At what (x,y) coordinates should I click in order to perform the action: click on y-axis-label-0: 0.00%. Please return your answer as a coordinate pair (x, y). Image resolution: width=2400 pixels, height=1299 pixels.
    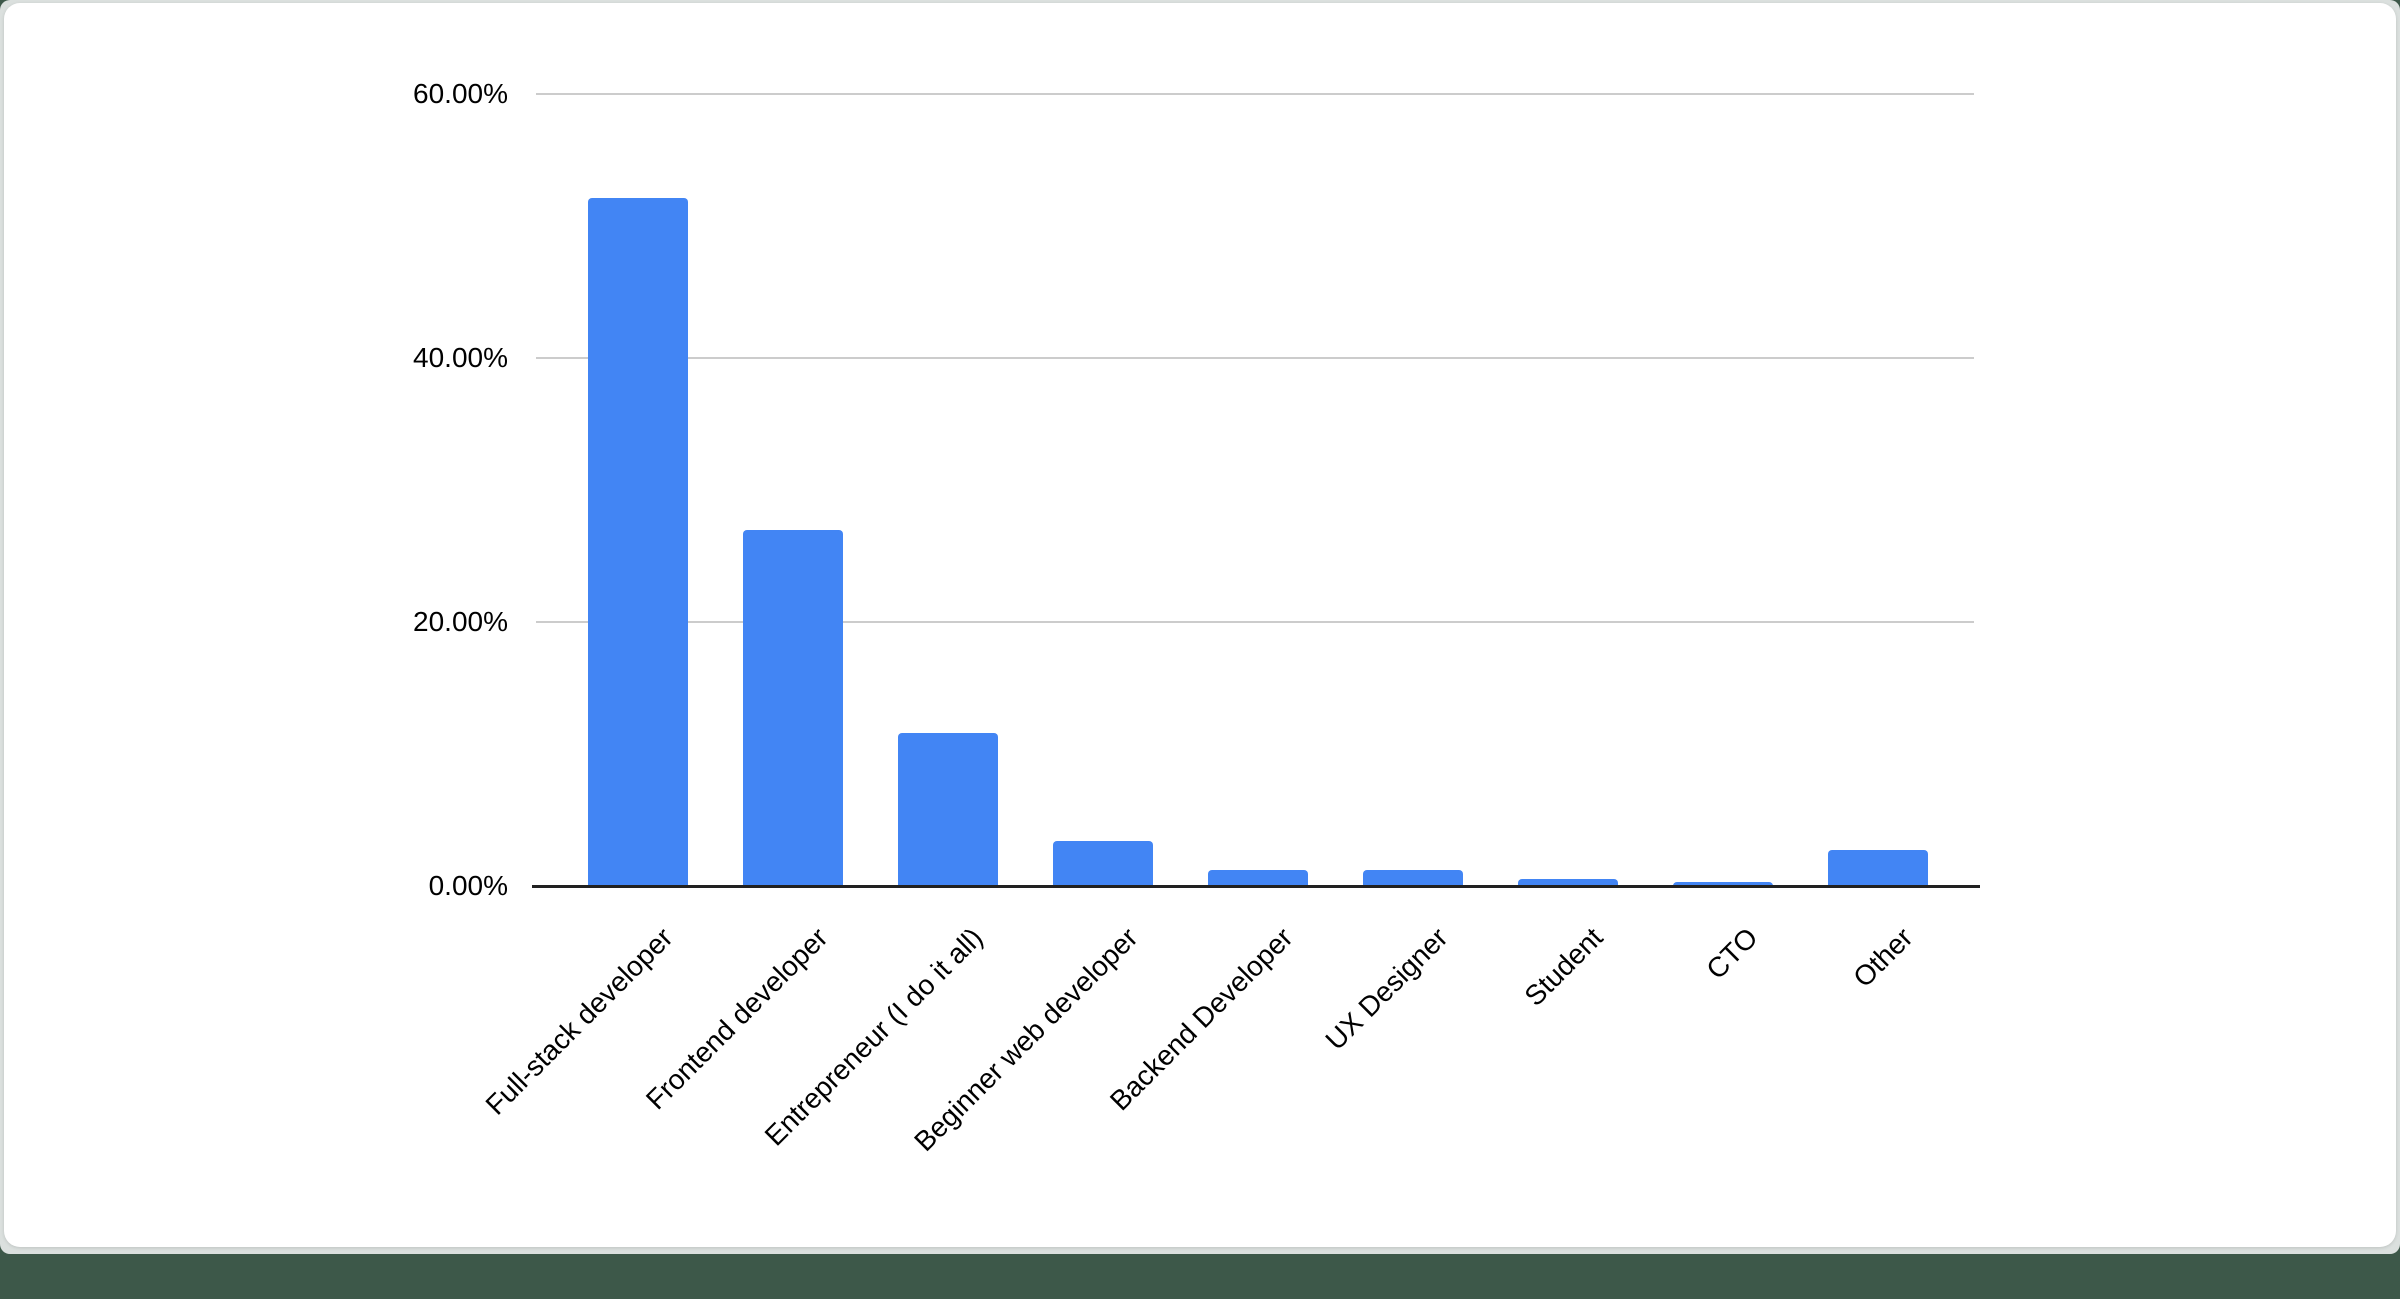
    Looking at the image, I should click on (468, 885).